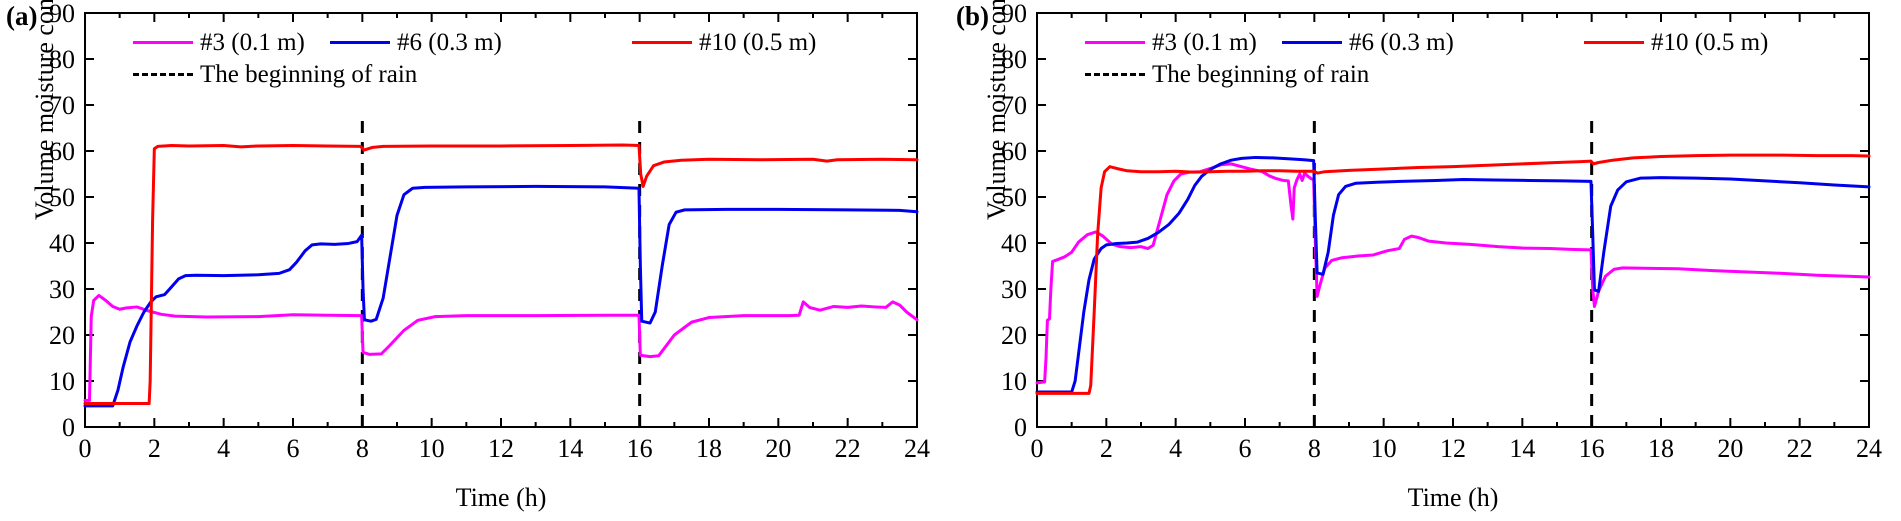 The height and width of the screenshot is (521, 1901). What do you see at coordinates (501, 347) in the screenshot?
I see `series-line-3-0-1-m` at bounding box center [501, 347].